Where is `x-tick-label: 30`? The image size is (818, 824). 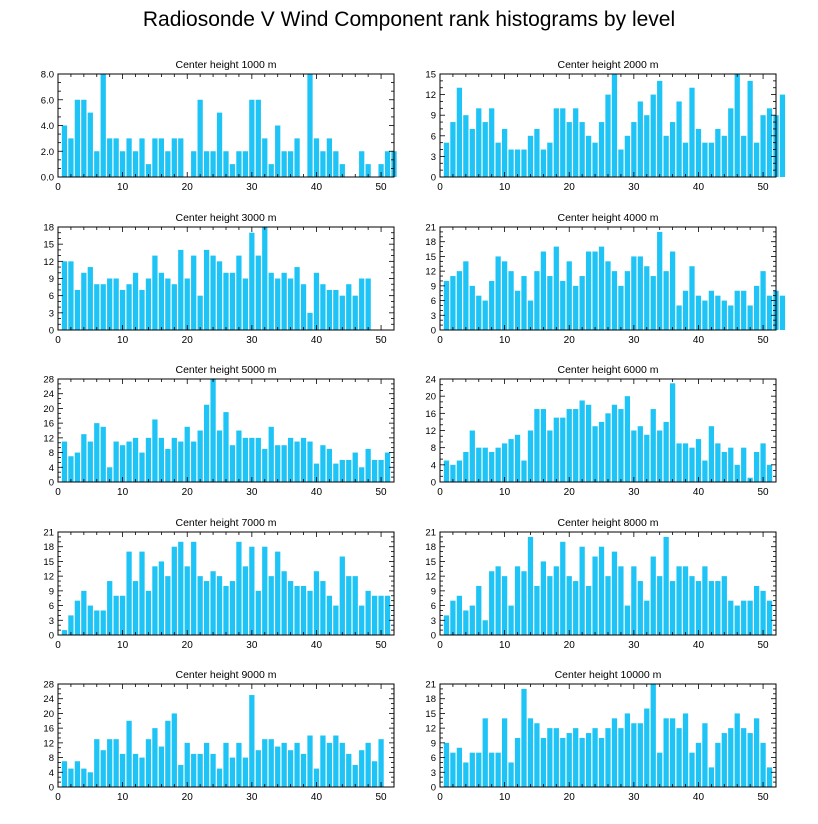
x-tick-label: 30 is located at coordinates (252, 187).